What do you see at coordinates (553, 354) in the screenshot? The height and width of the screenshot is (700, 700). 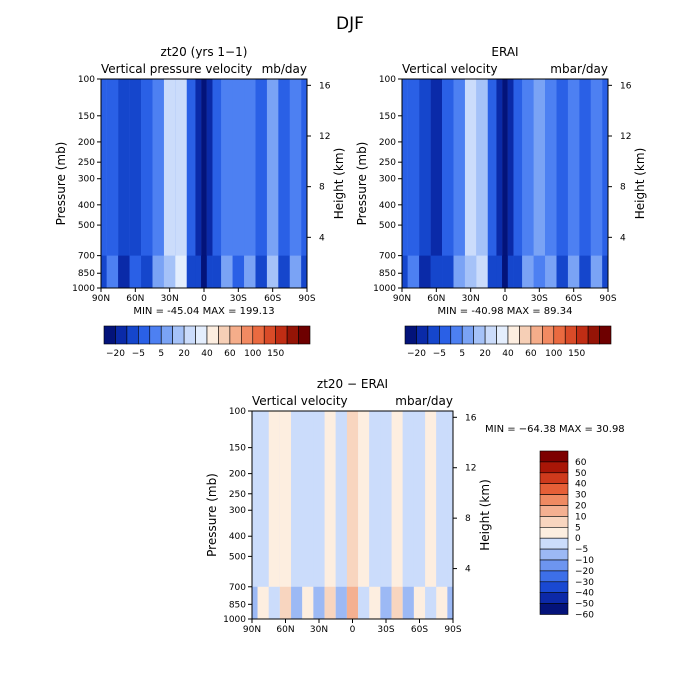 I see `colorbar-label: 100` at bounding box center [553, 354].